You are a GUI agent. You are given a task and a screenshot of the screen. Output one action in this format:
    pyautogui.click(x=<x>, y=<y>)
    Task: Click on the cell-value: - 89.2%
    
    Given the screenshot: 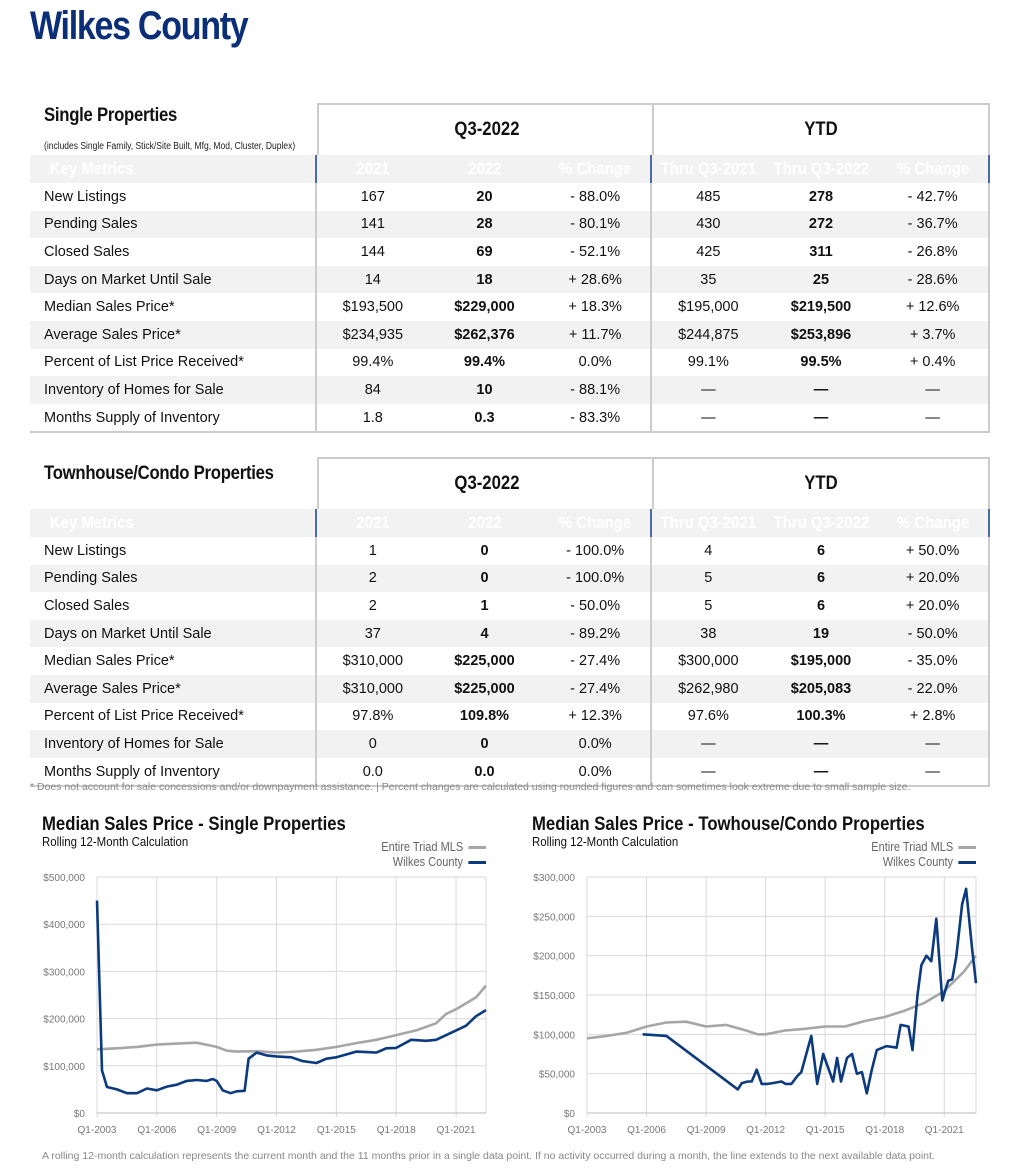 What is the action you would take?
    pyautogui.click(x=596, y=633)
    